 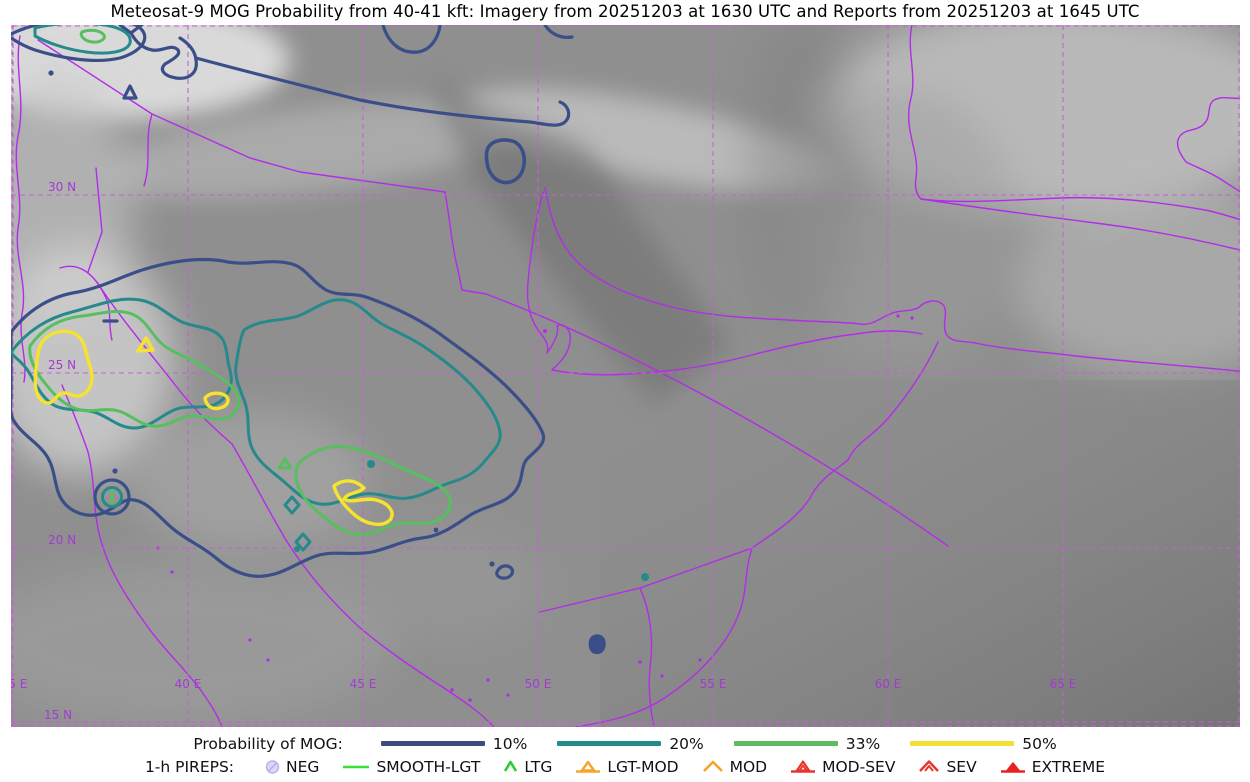 What do you see at coordinates (748, 766) in the screenshot?
I see `pirep-item-label: MOD` at bounding box center [748, 766].